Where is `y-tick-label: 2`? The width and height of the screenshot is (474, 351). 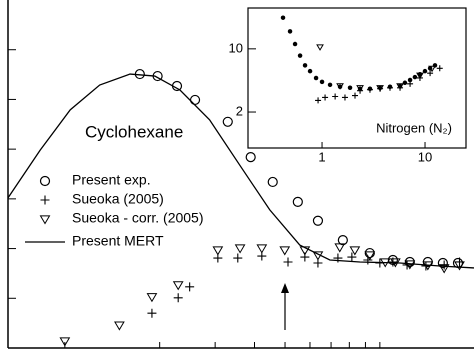
y-tick-label: 2 is located at coordinates (239, 110).